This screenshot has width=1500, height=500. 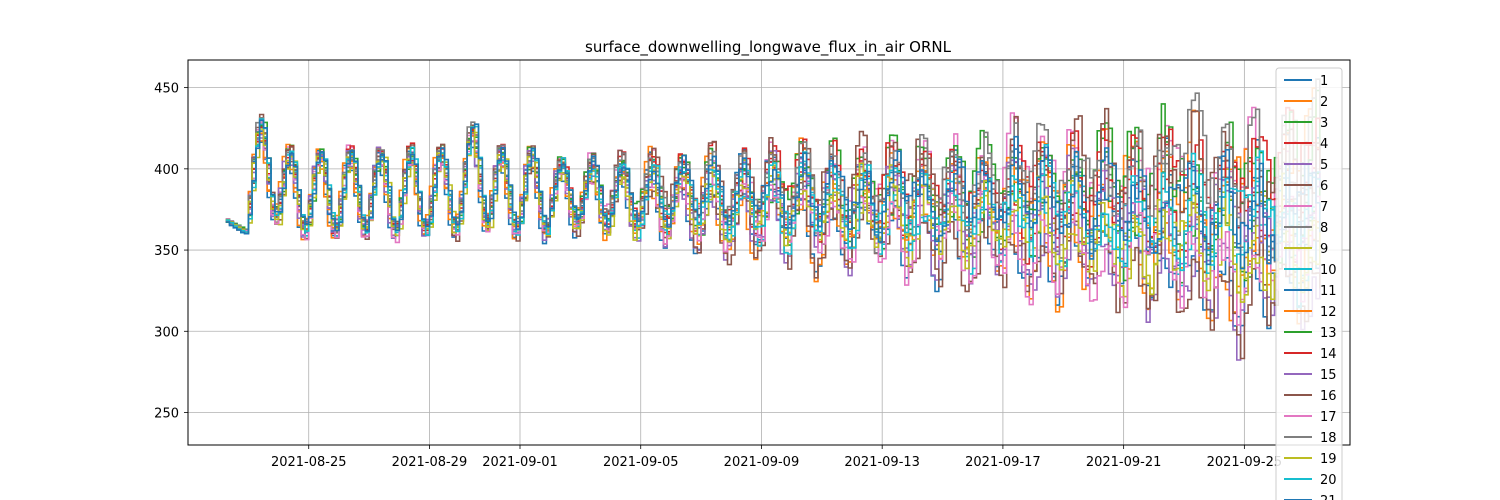 What do you see at coordinates (166, 170) in the screenshot?
I see `y-tick-label: 400` at bounding box center [166, 170].